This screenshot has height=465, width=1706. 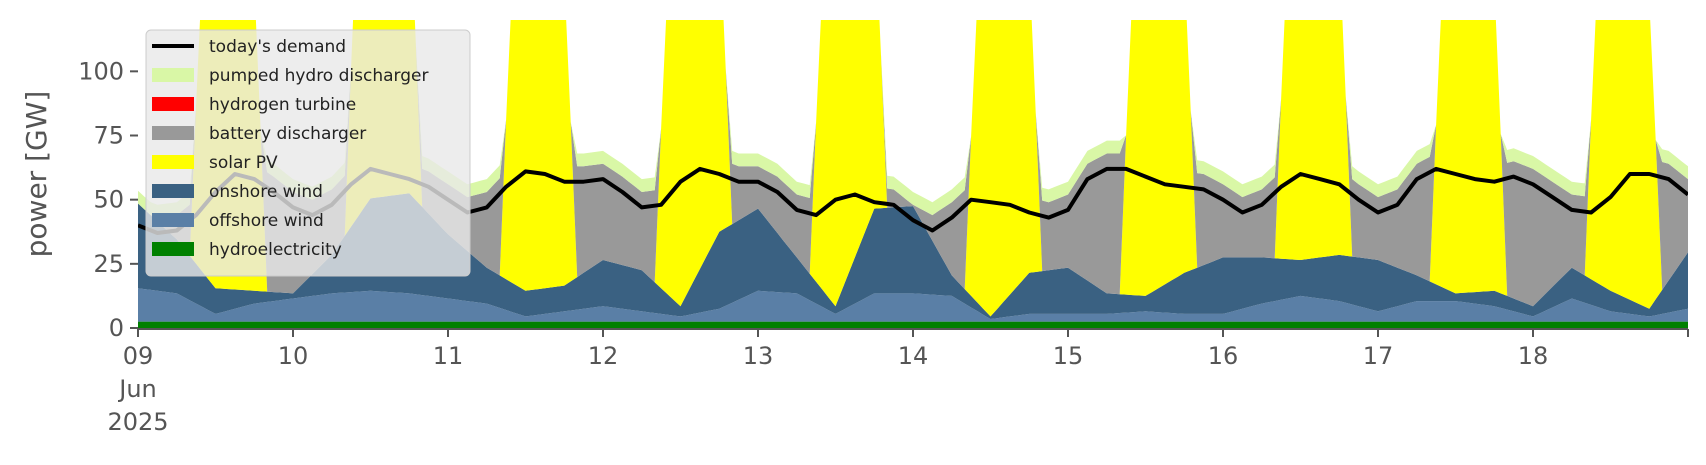 What do you see at coordinates (287, 134) in the screenshot?
I see `legend-label: battery discharger` at bounding box center [287, 134].